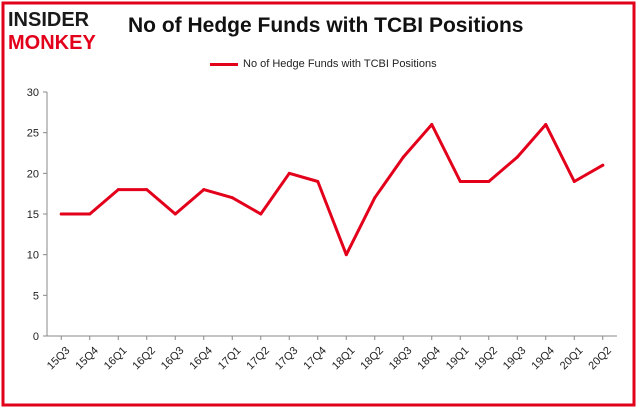  Describe the element at coordinates (201, 359) in the screenshot. I see `x-tick-label: 16Q4` at that location.